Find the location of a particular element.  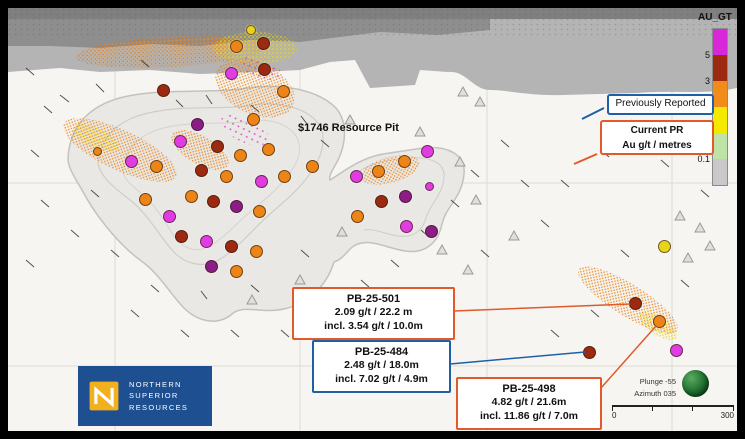

logo-line-2: SUPERIOR is located at coordinates (154, 396).